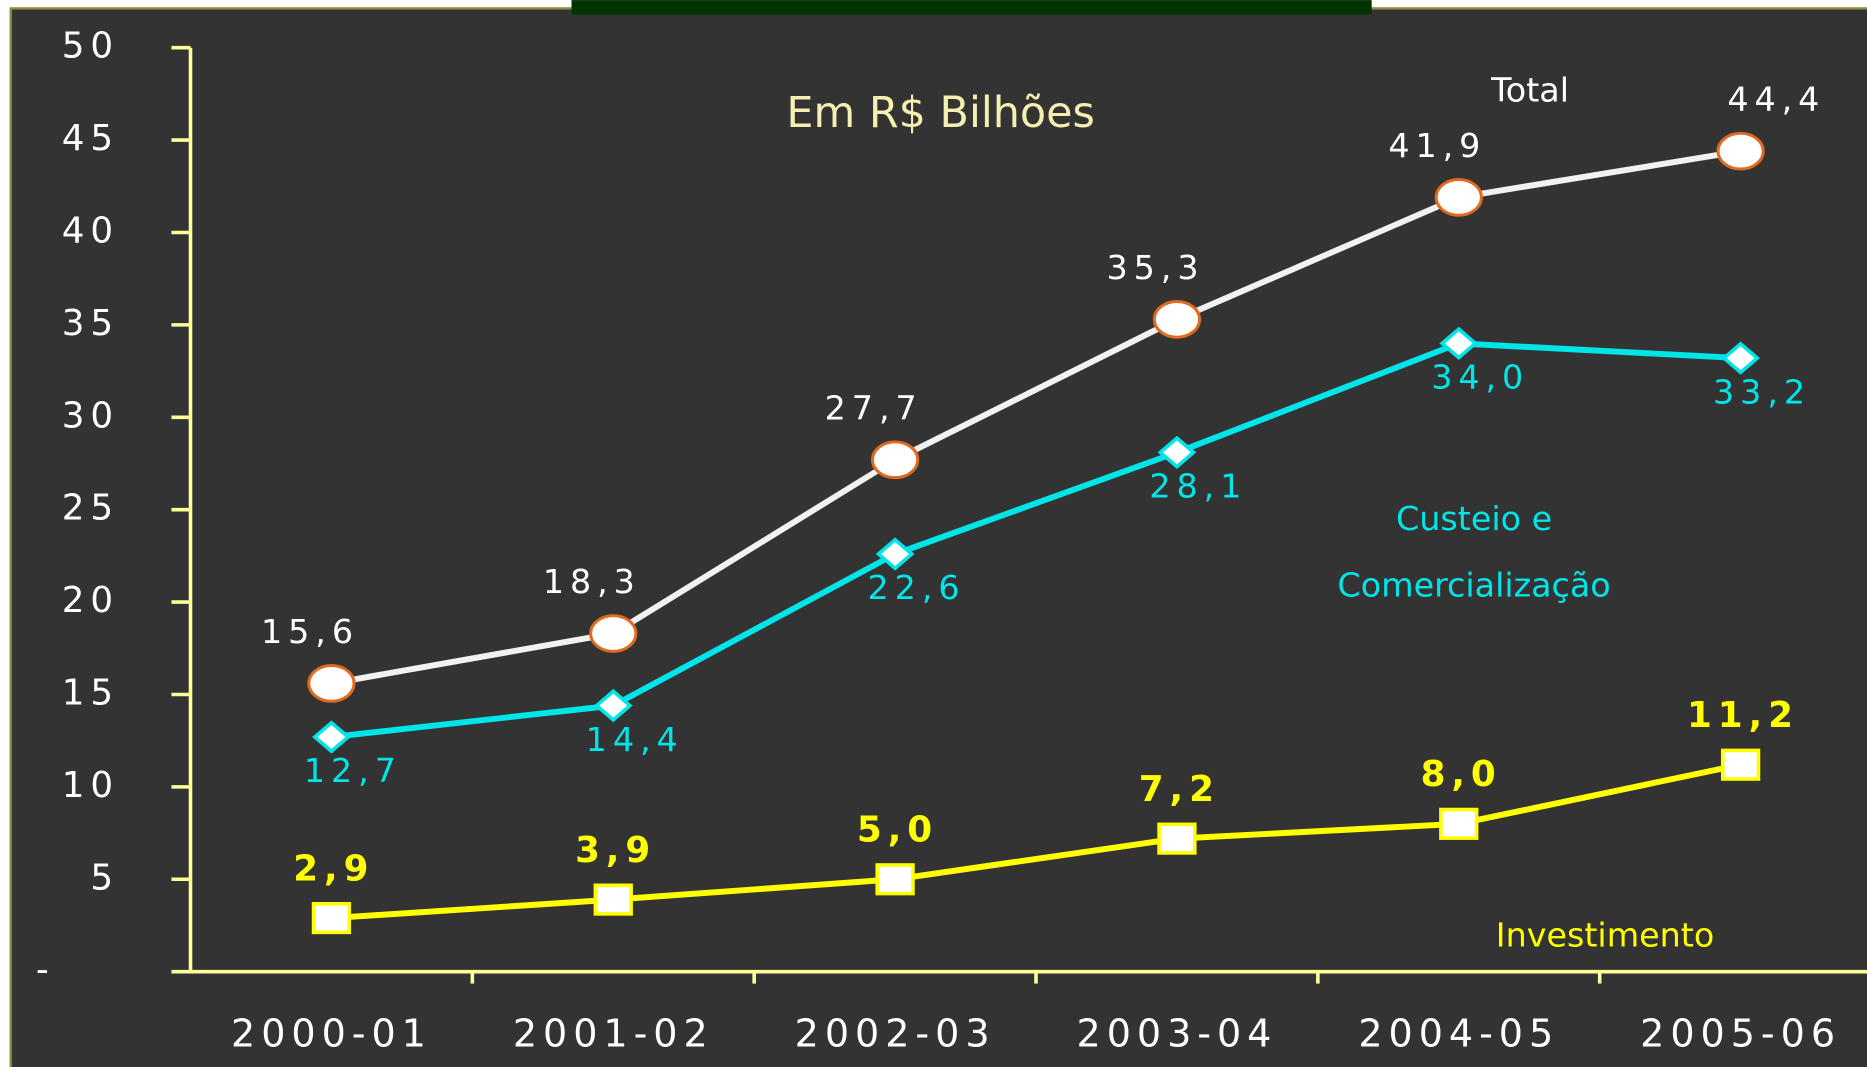 This screenshot has width=1867, height=1067. I want to click on y-tick-label: 40, so click(90, 230).